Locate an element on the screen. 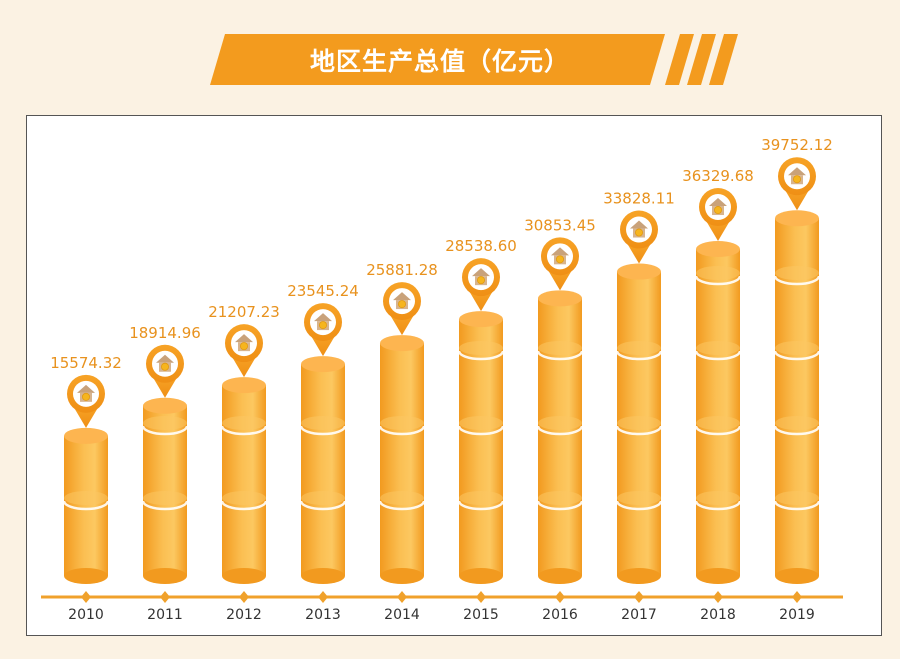 The image size is (900, 659). title-banner is located at coordinates (474, 59).